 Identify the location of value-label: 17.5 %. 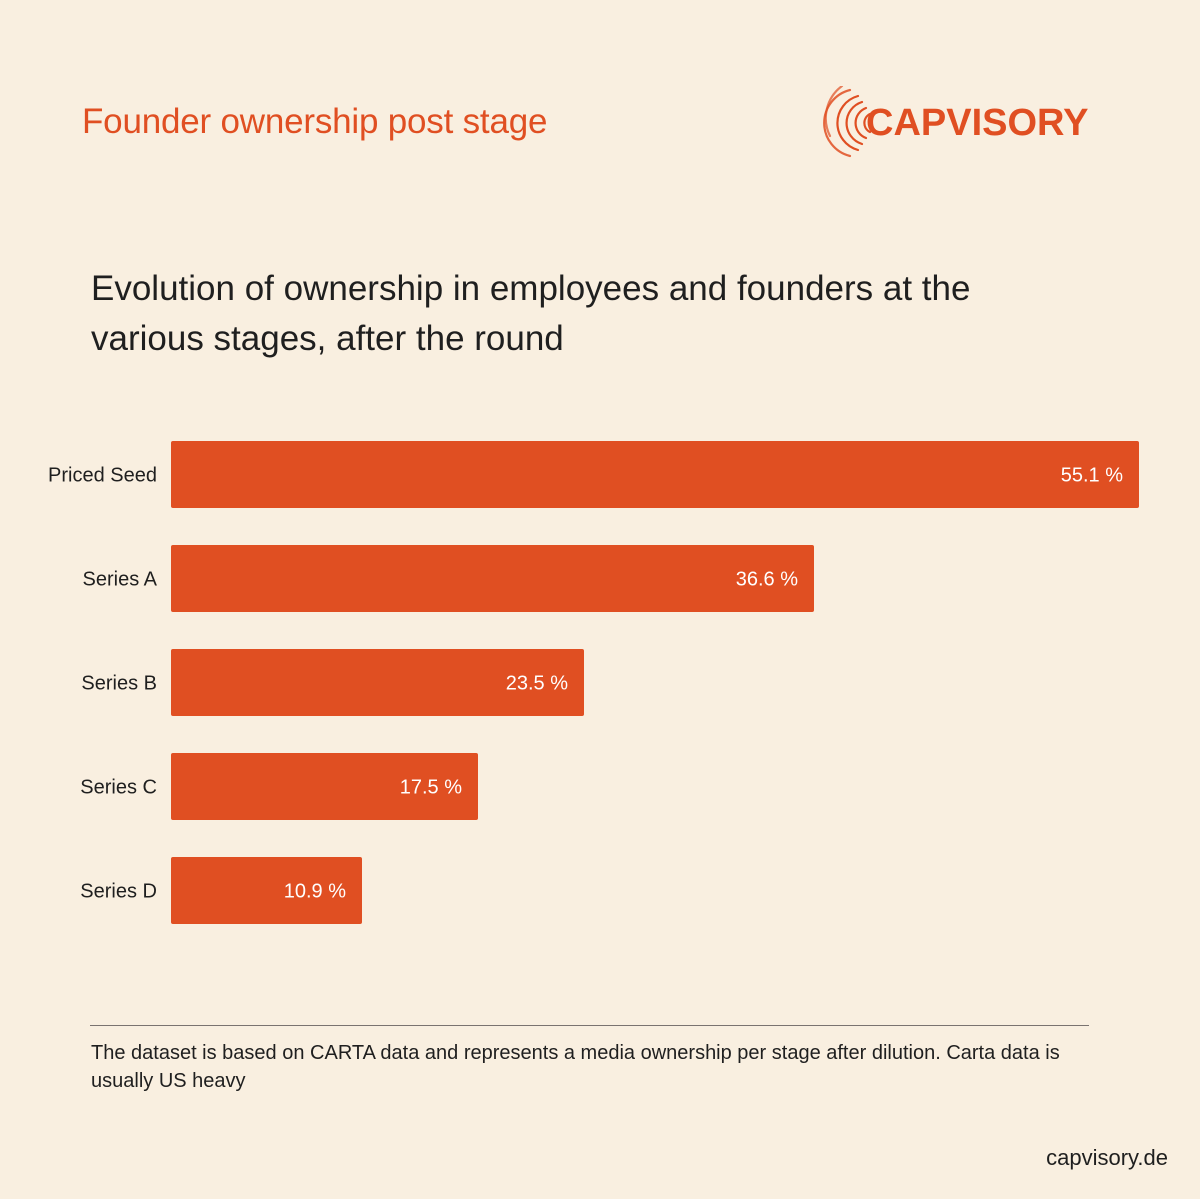
(431, 788).